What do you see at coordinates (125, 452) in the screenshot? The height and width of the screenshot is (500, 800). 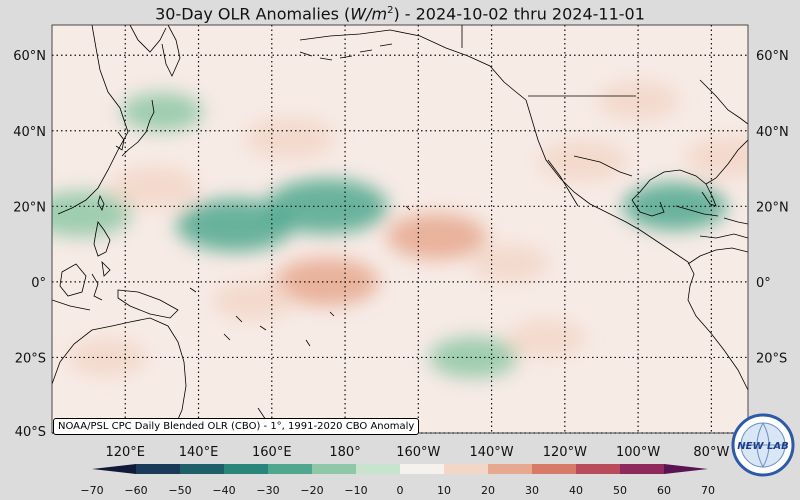 I see `longitude-label: 120°E` at bounding box center [125, 452].